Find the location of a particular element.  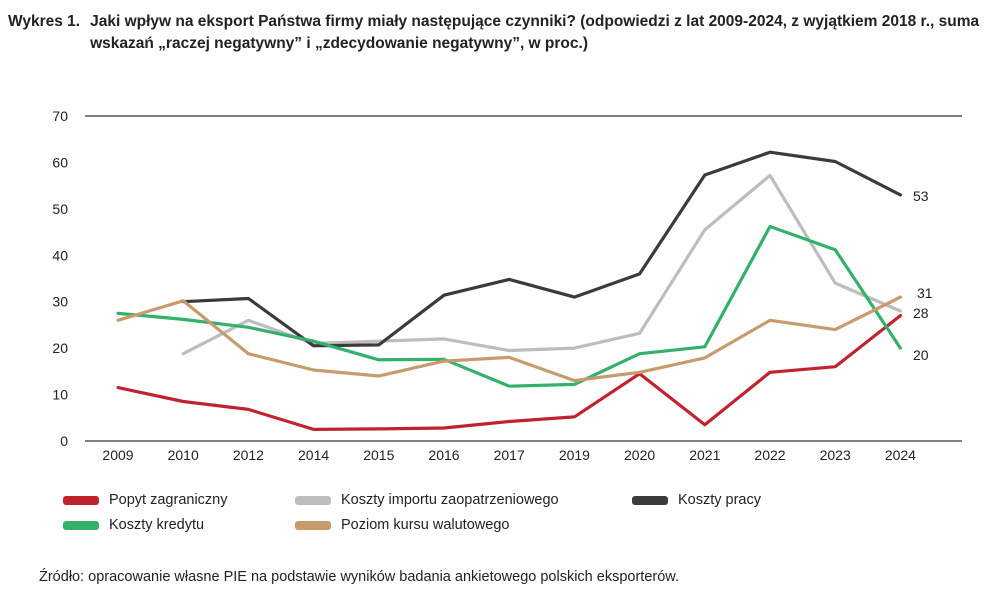

legend-label: Popyt zagraniczny is located at coordinates (168, 500).